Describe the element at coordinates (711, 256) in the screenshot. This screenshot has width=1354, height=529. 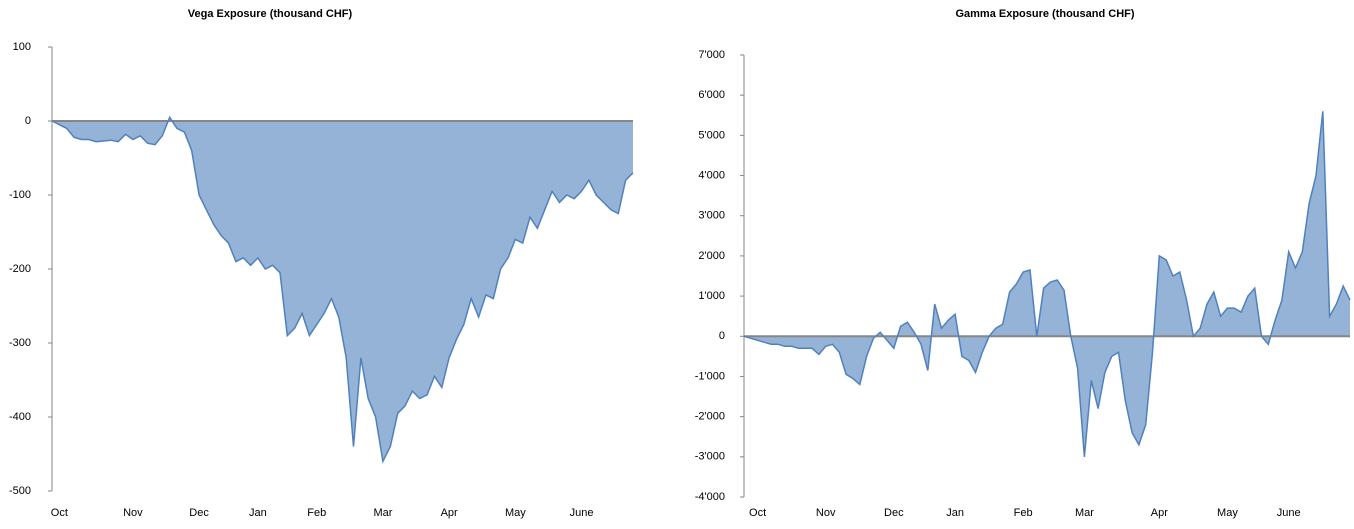
I see `y-tick-label: 2'000` at that location.